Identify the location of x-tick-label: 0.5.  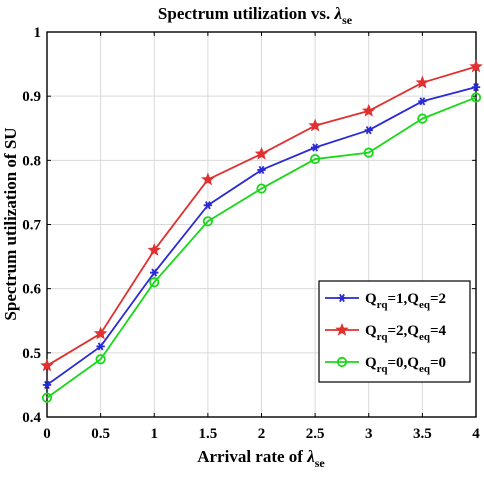
(100, 434).